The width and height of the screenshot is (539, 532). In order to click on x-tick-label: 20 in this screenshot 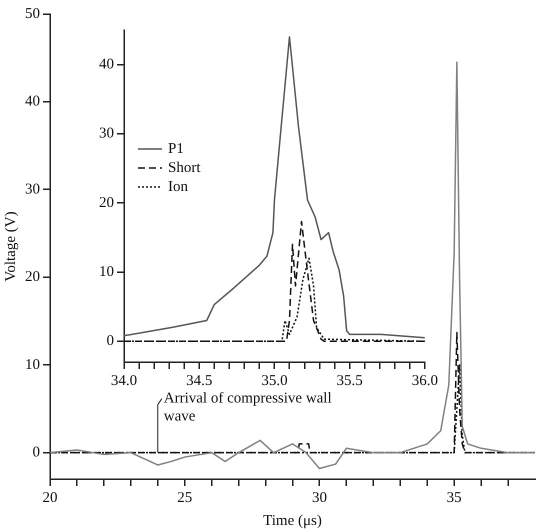, I will do `click(50, 498)`.